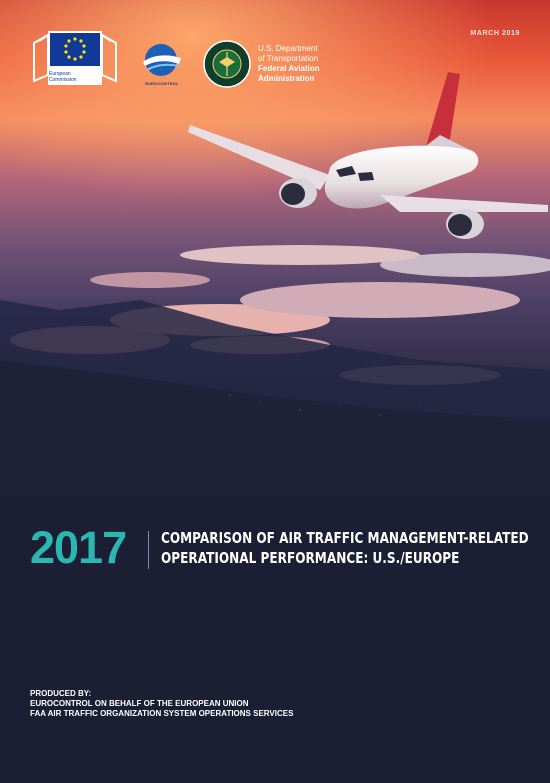  I want to click on ec-label-line2: Commission, so click(63, 80).